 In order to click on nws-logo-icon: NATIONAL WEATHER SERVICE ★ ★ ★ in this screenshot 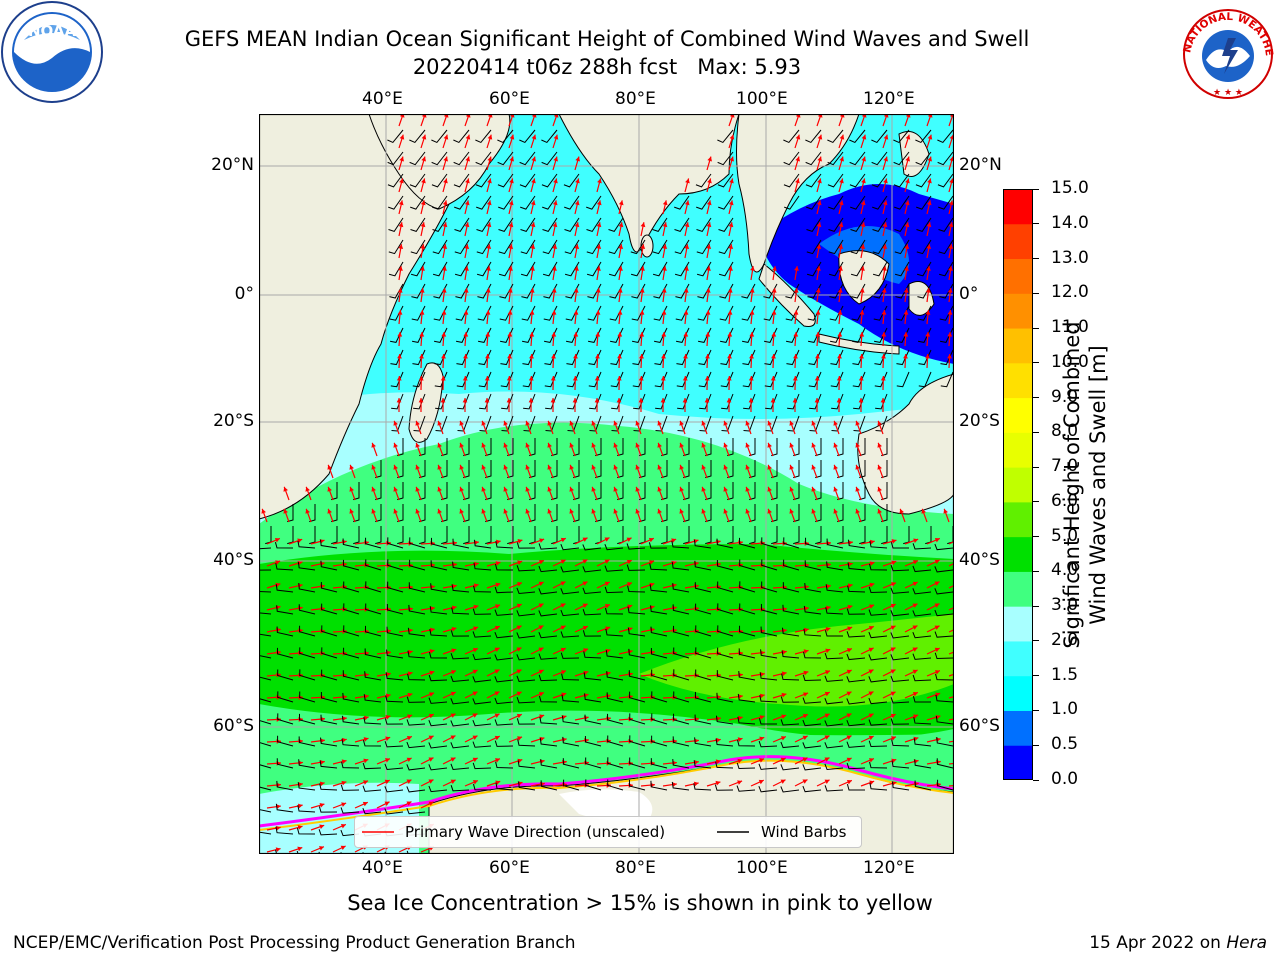, I will do `click(1225, 49)`.